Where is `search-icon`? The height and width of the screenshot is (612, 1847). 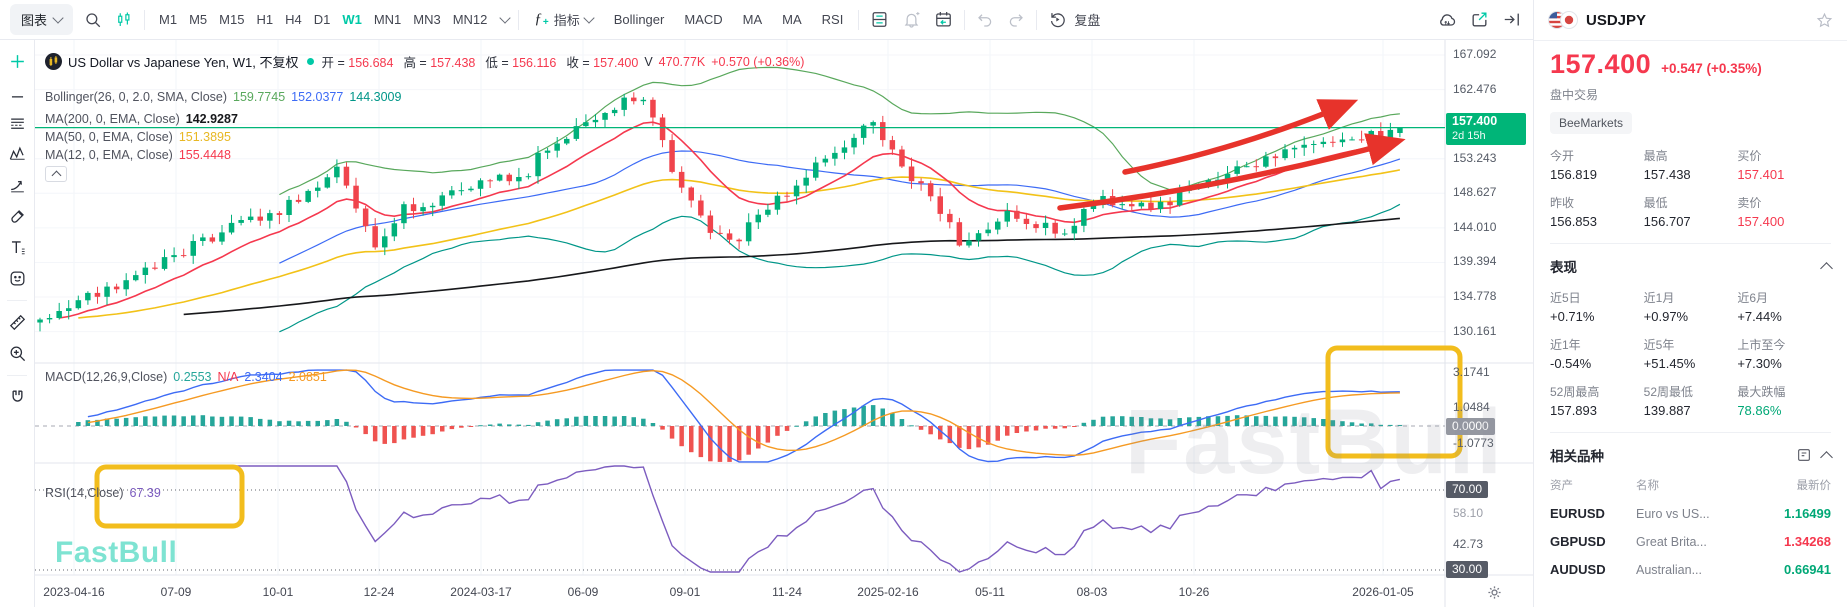 search-icon is located at coordinates (93, 20).